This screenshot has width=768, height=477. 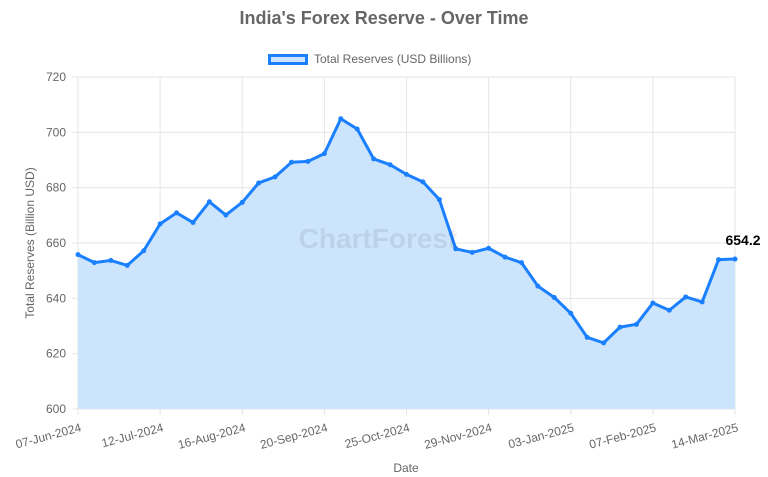 I want to click on y-tick-label: 620, so click(x=56, y=354).